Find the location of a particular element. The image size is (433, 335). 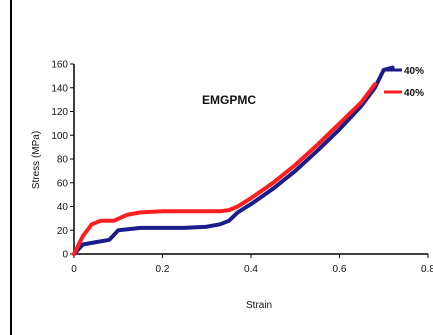

x-tick-label: 0.2 is located at coordinates (163, 269).